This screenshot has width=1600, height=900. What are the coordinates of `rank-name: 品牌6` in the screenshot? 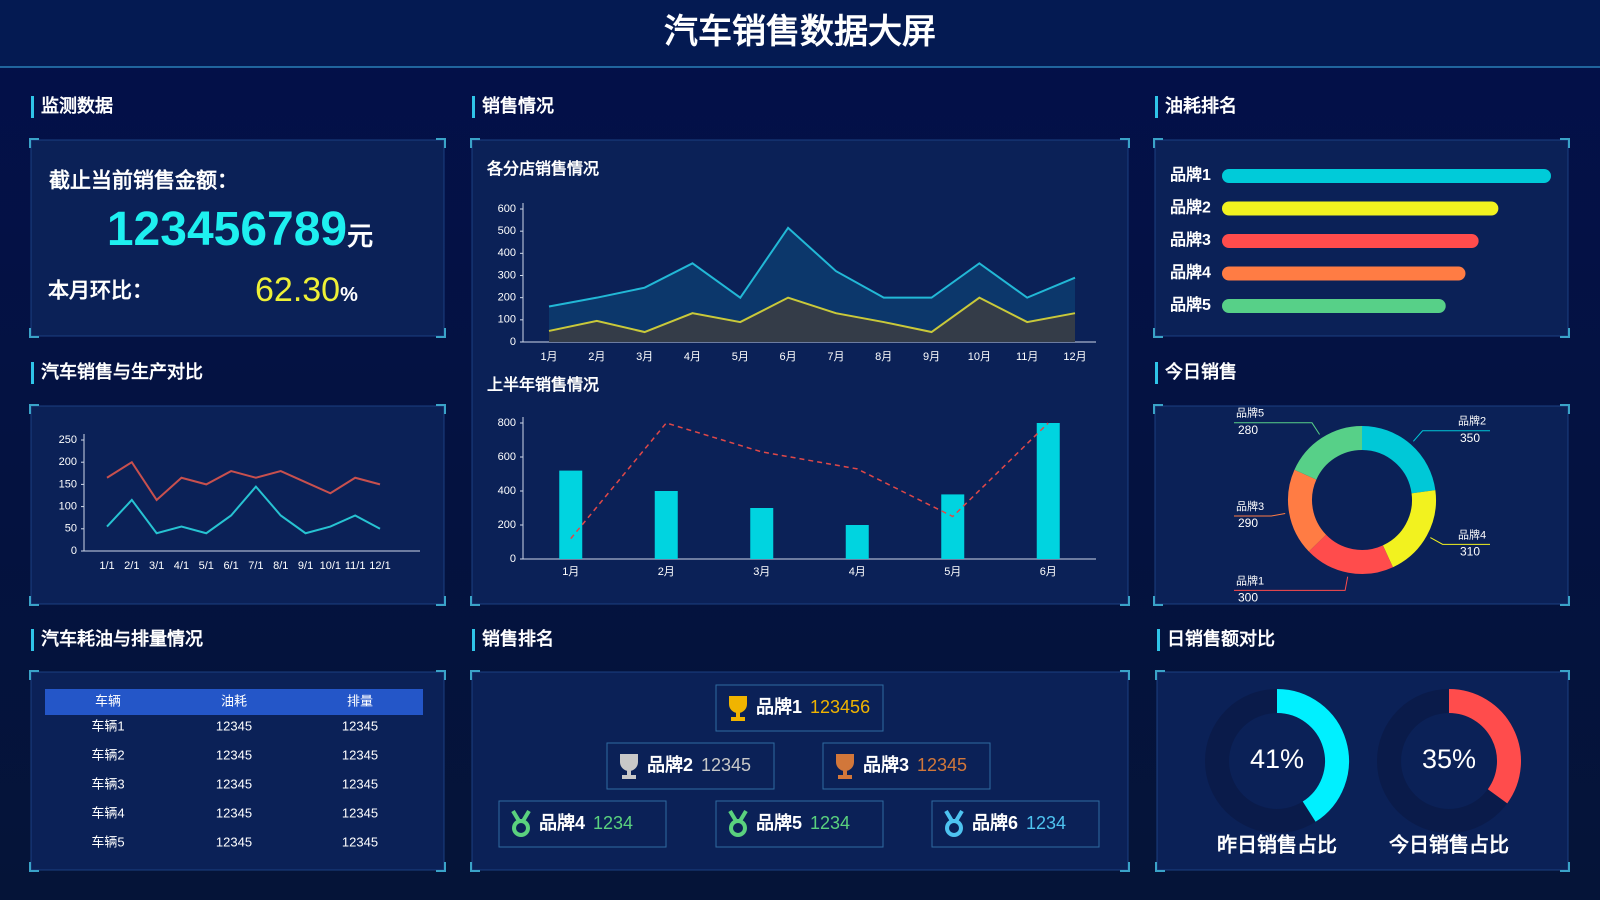 It's located at (995, 822).